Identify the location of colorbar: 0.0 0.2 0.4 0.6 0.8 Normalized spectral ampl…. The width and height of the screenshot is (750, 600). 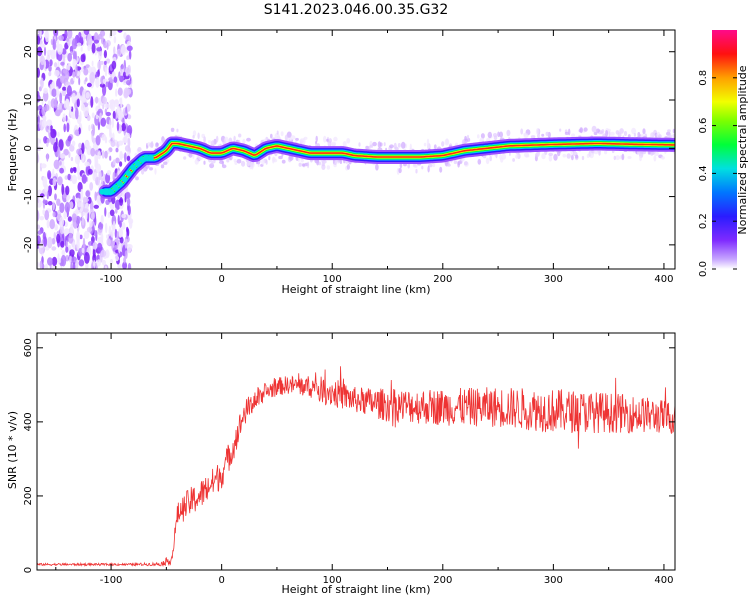
(723, 153).